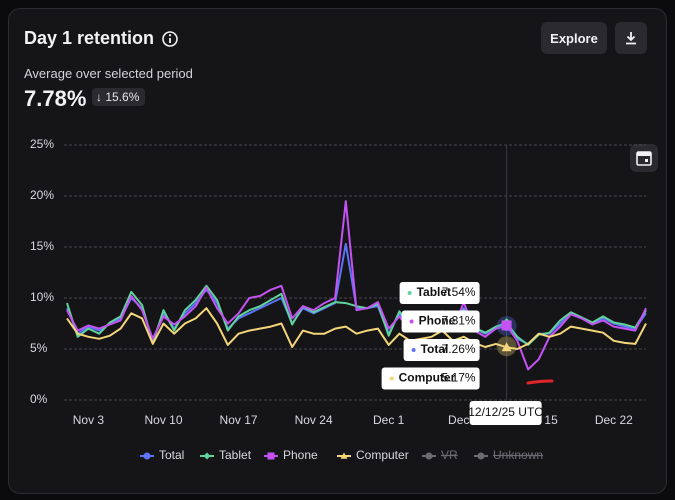  I want to click on tooltip-value: 7.26%, so click(459, 349).